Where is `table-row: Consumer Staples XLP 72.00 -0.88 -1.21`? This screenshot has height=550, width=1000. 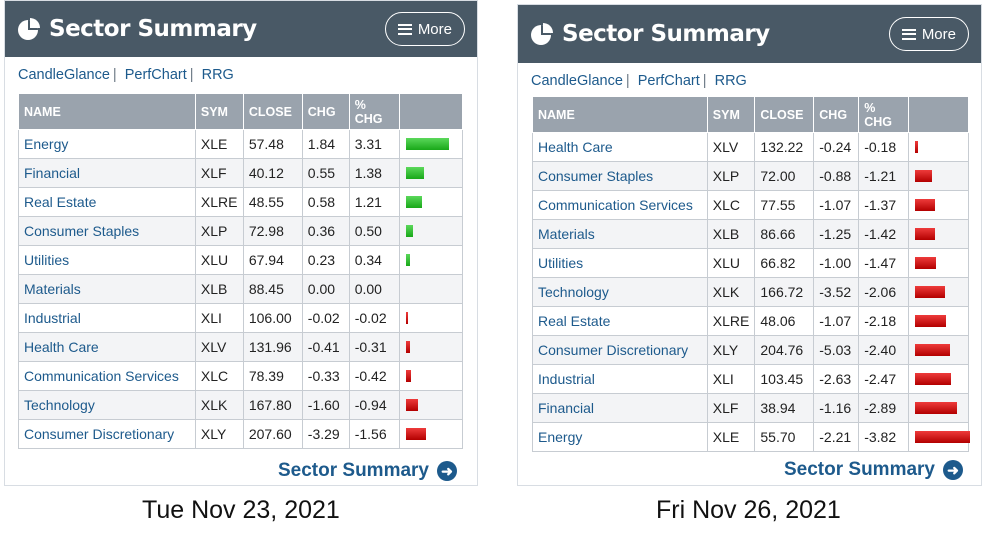 table-row: Consumer Staples XLP 72.00 -0.88 -1.21 is located at coordinates (750, 176).